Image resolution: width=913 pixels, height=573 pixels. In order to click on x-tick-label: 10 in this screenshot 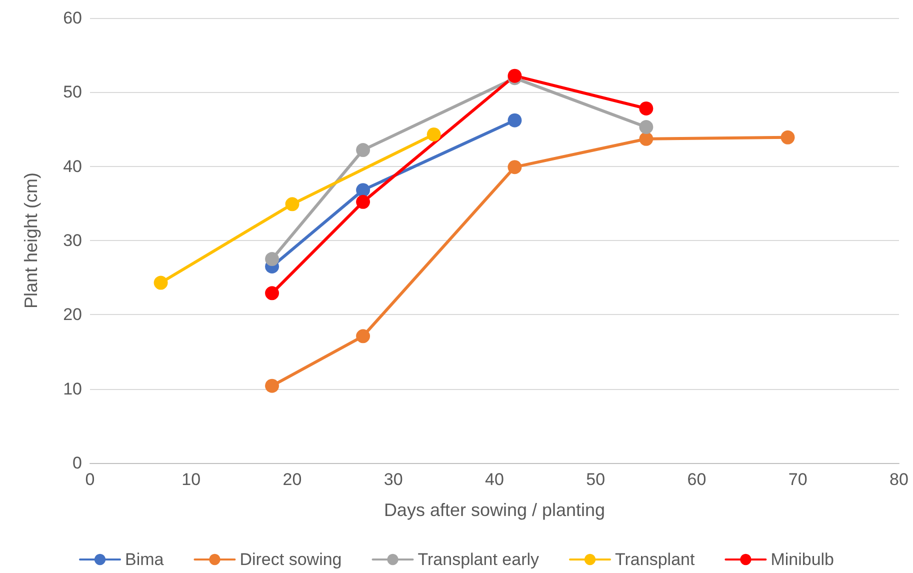, I will do `click(191, 479)`.